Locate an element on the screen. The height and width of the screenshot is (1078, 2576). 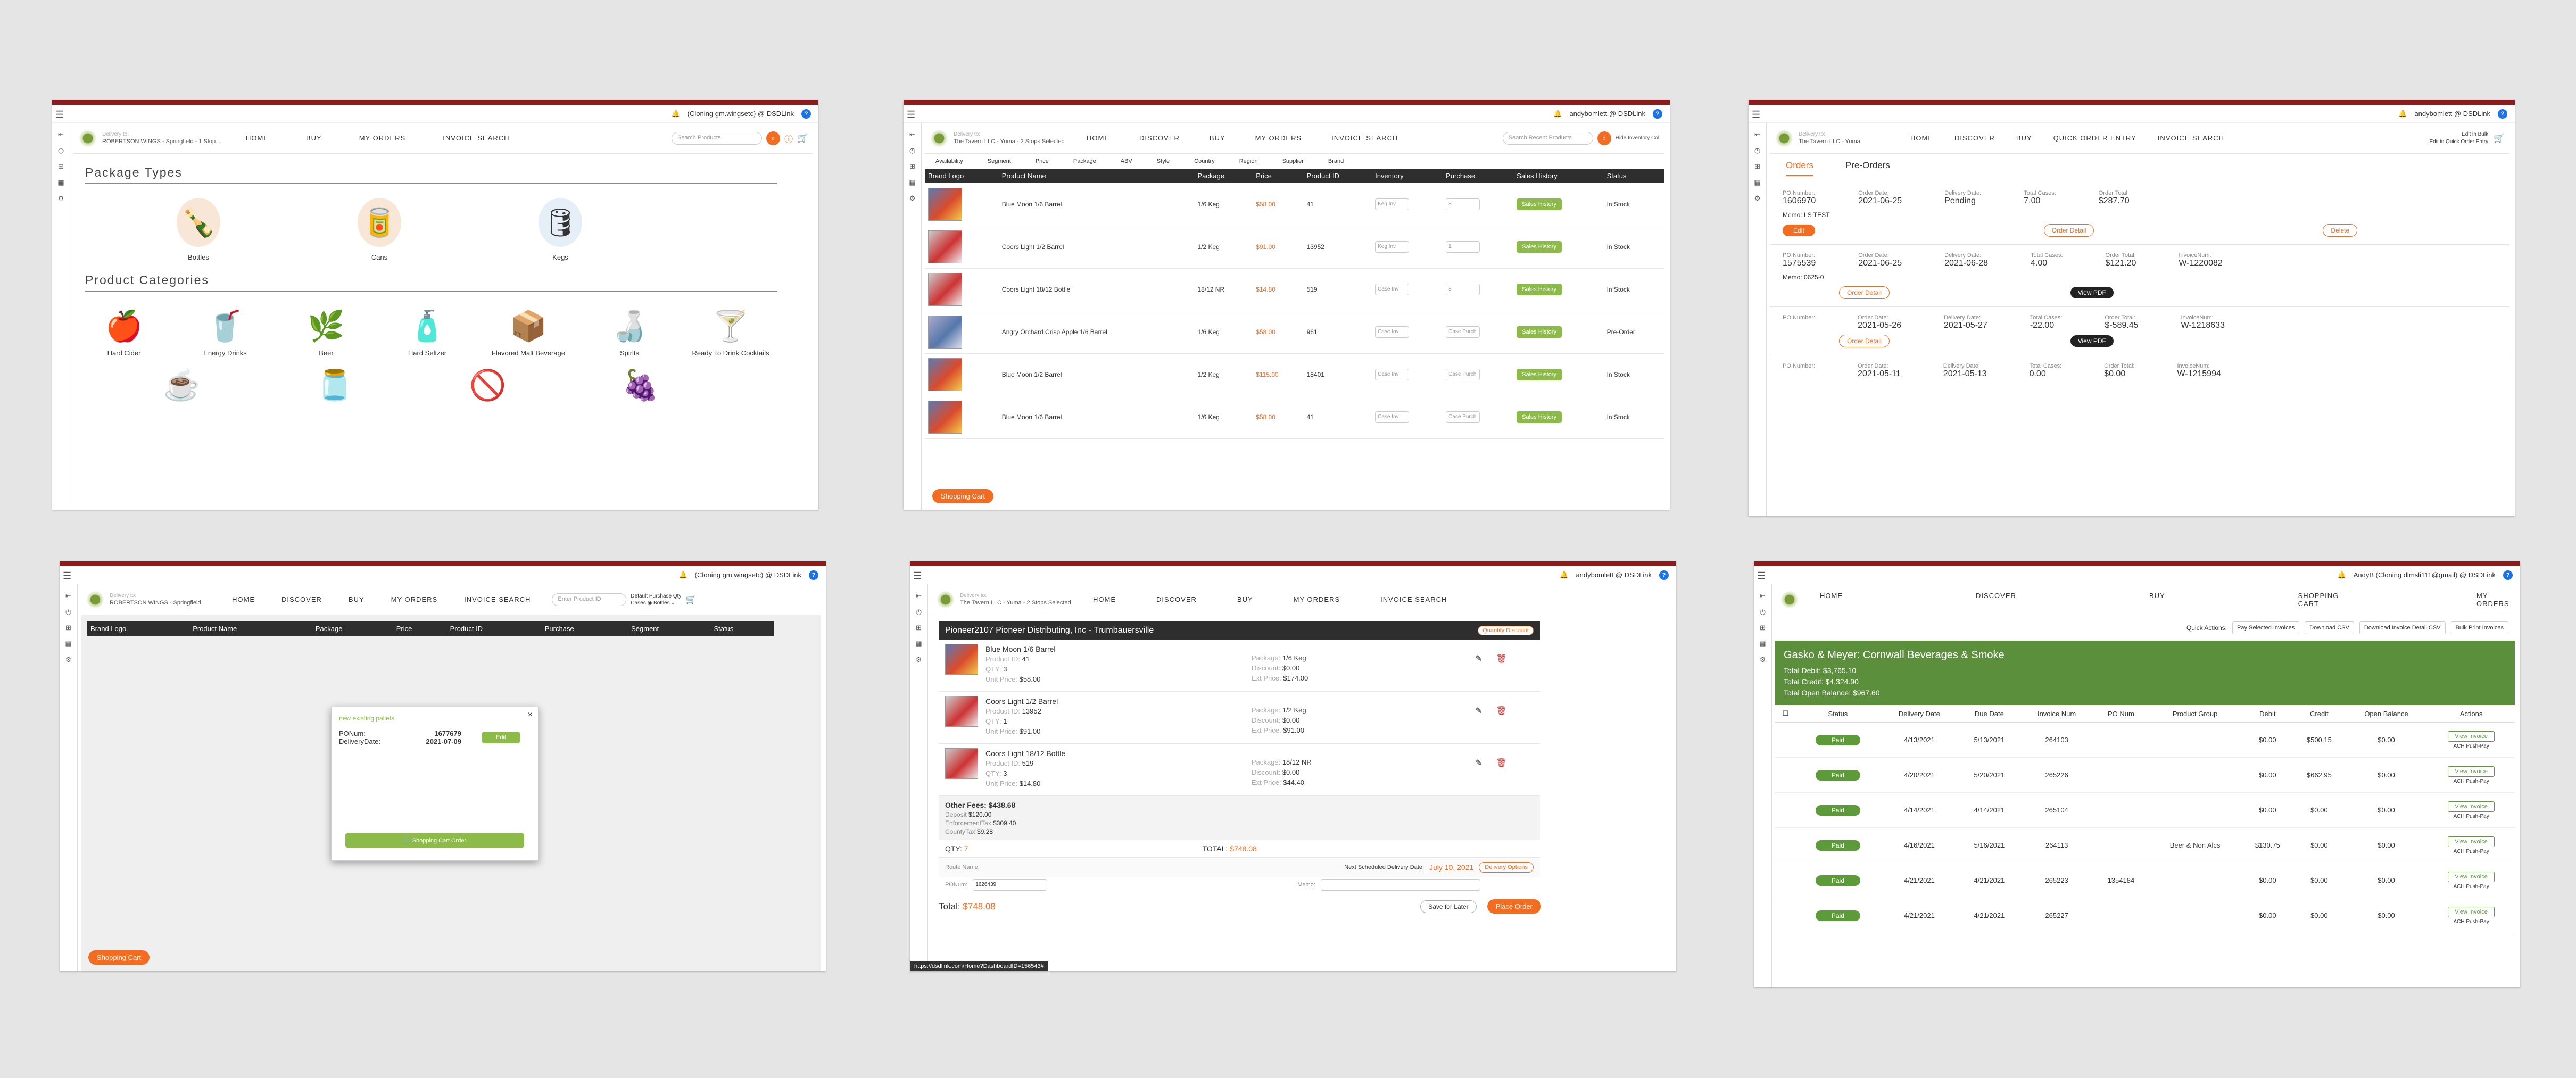
filter-supplier: Supplier is located at coordinates (1293, 161).